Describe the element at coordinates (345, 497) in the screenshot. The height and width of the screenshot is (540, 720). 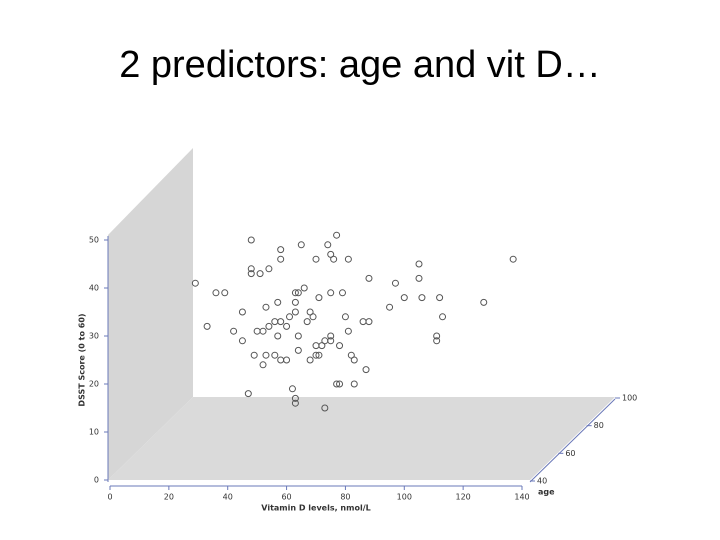
I see `x-tick-label: 80` at that location.